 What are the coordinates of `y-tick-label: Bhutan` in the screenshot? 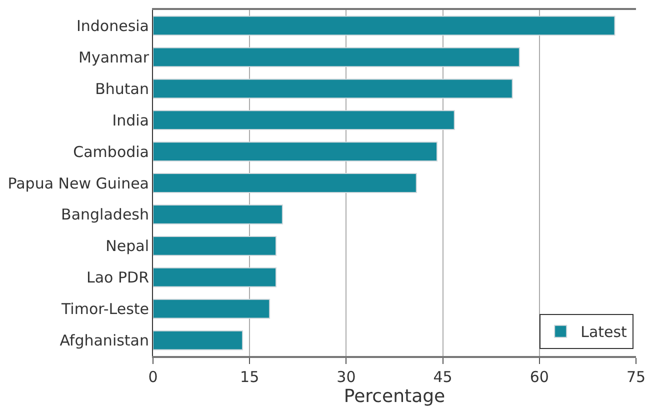 It's located at (122, 89).